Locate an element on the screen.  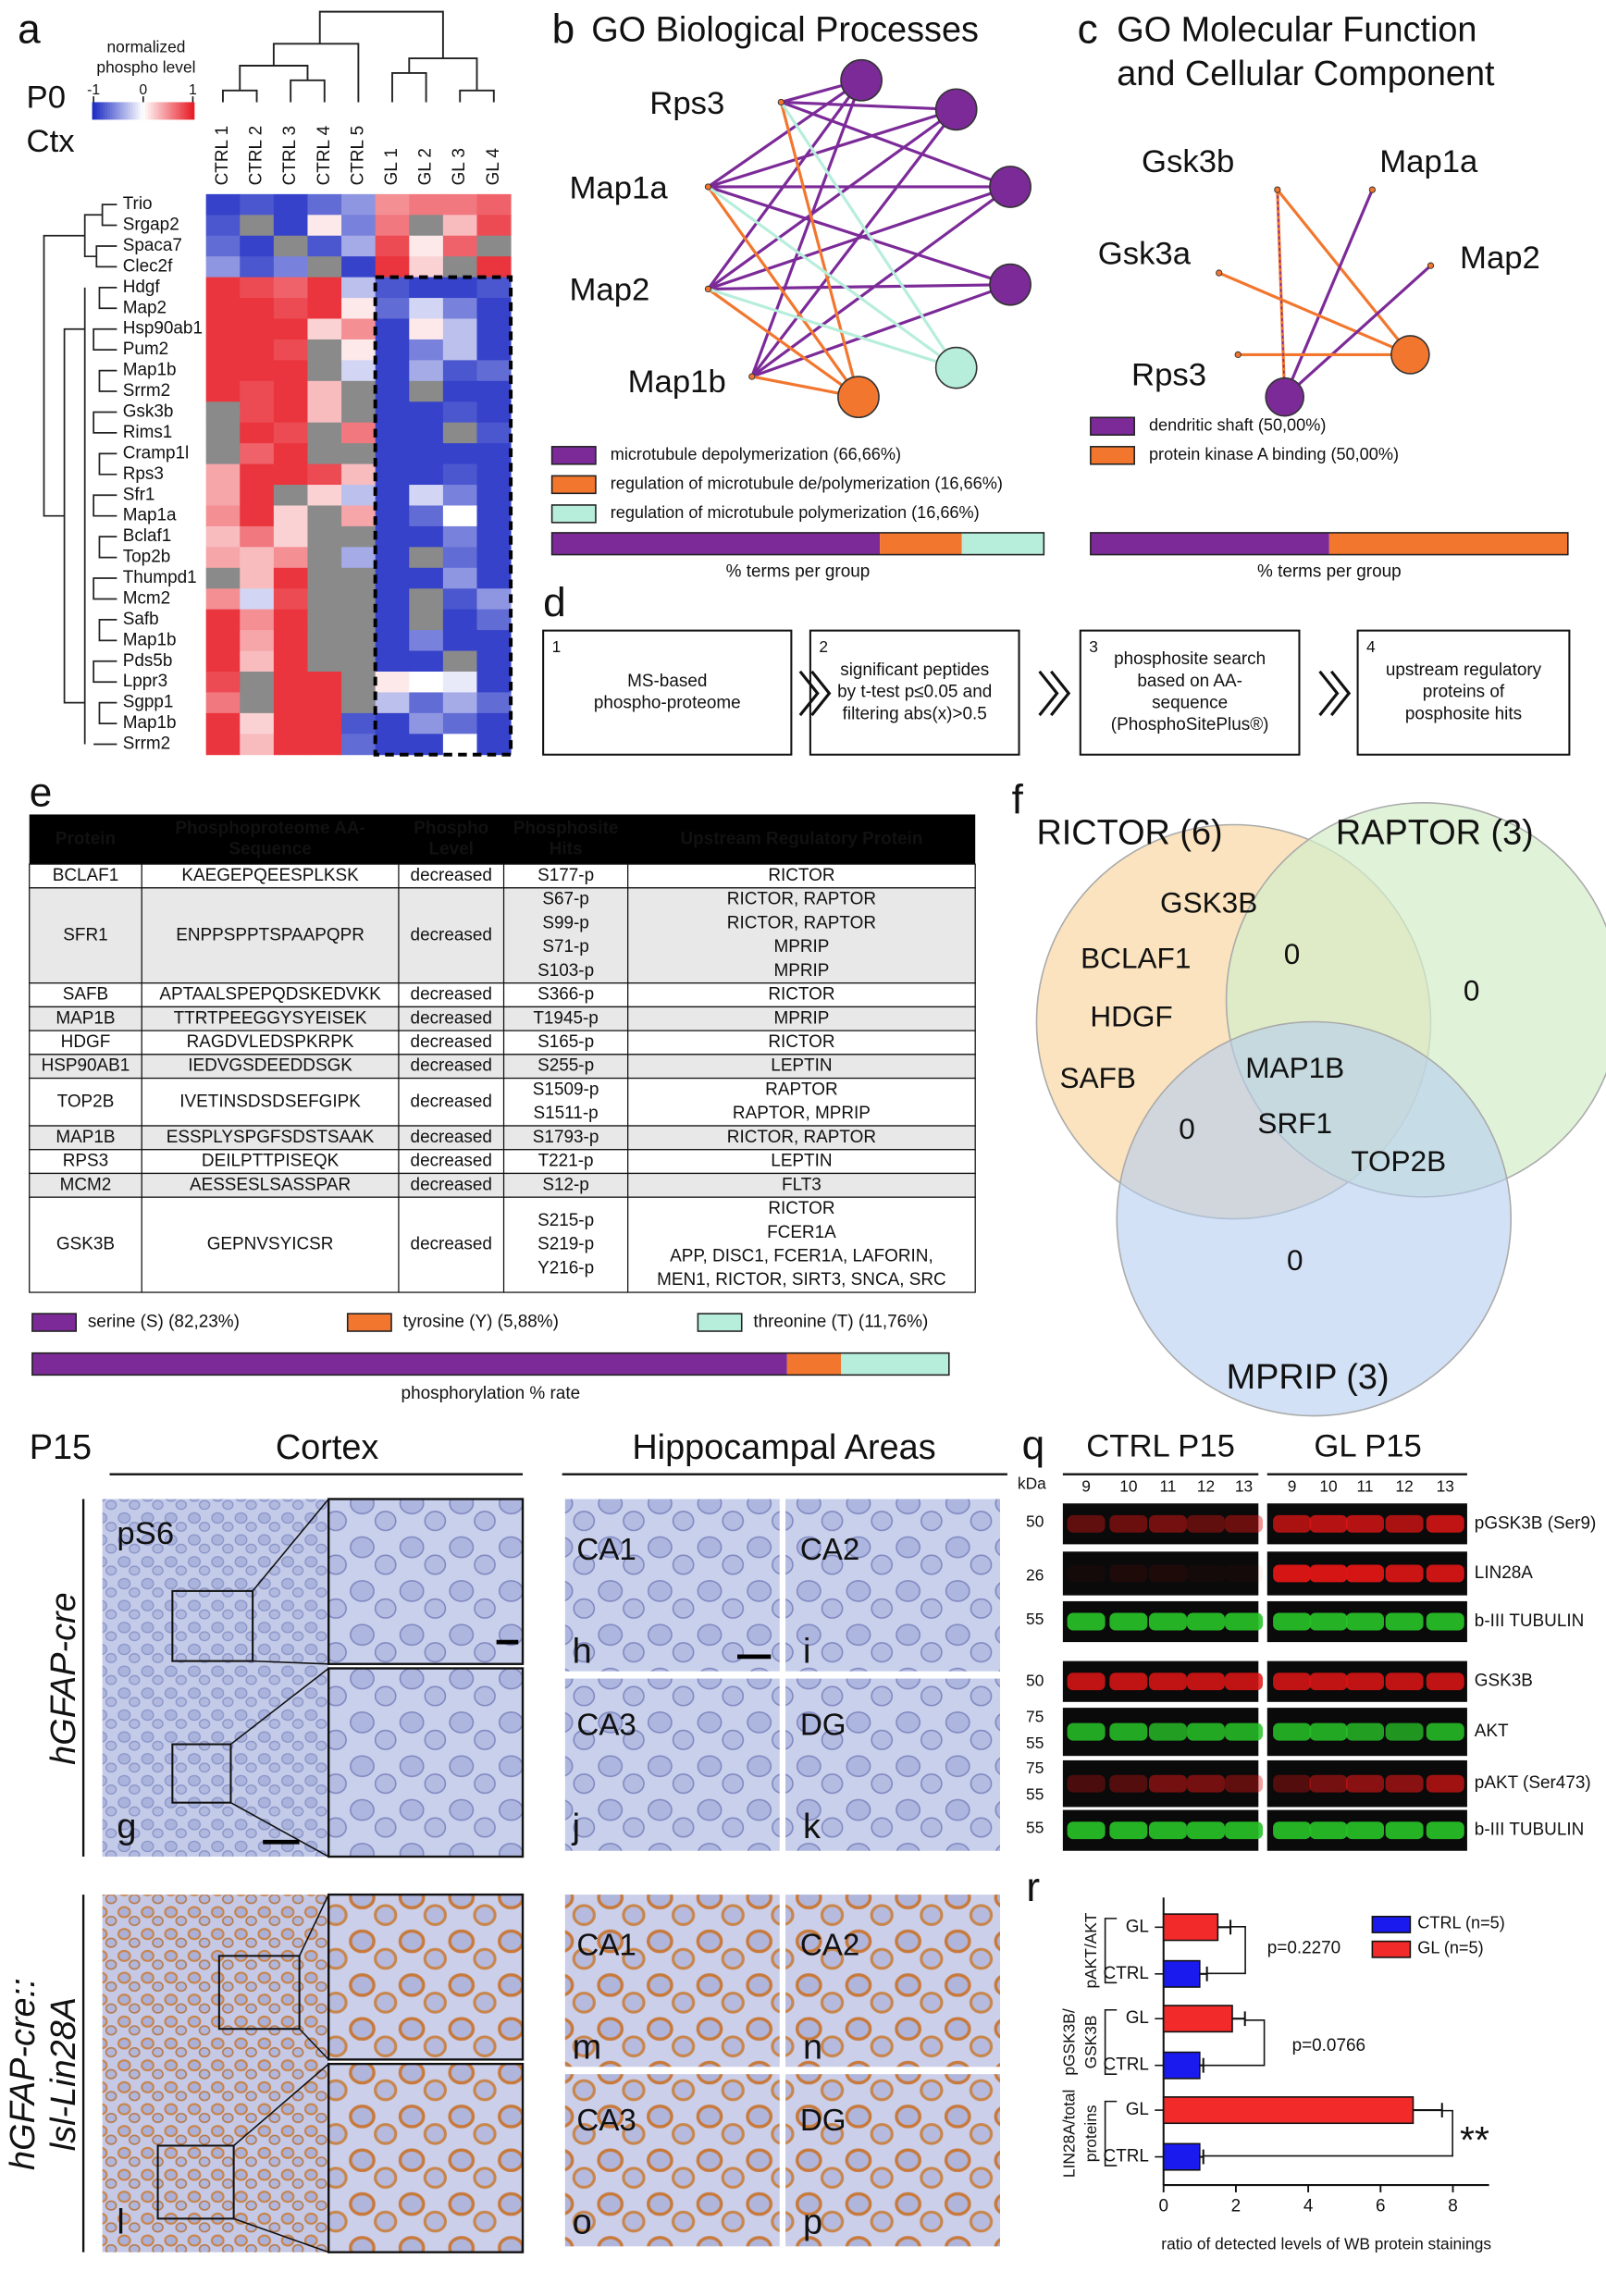
table-cell: APTAALSPEPQDSKEDVKK is located at coordinates (270, 995).